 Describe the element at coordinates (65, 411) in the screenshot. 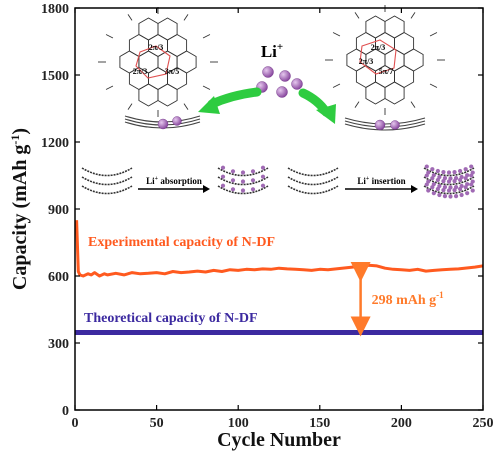

I see `y-tick-label: 0` at that location.